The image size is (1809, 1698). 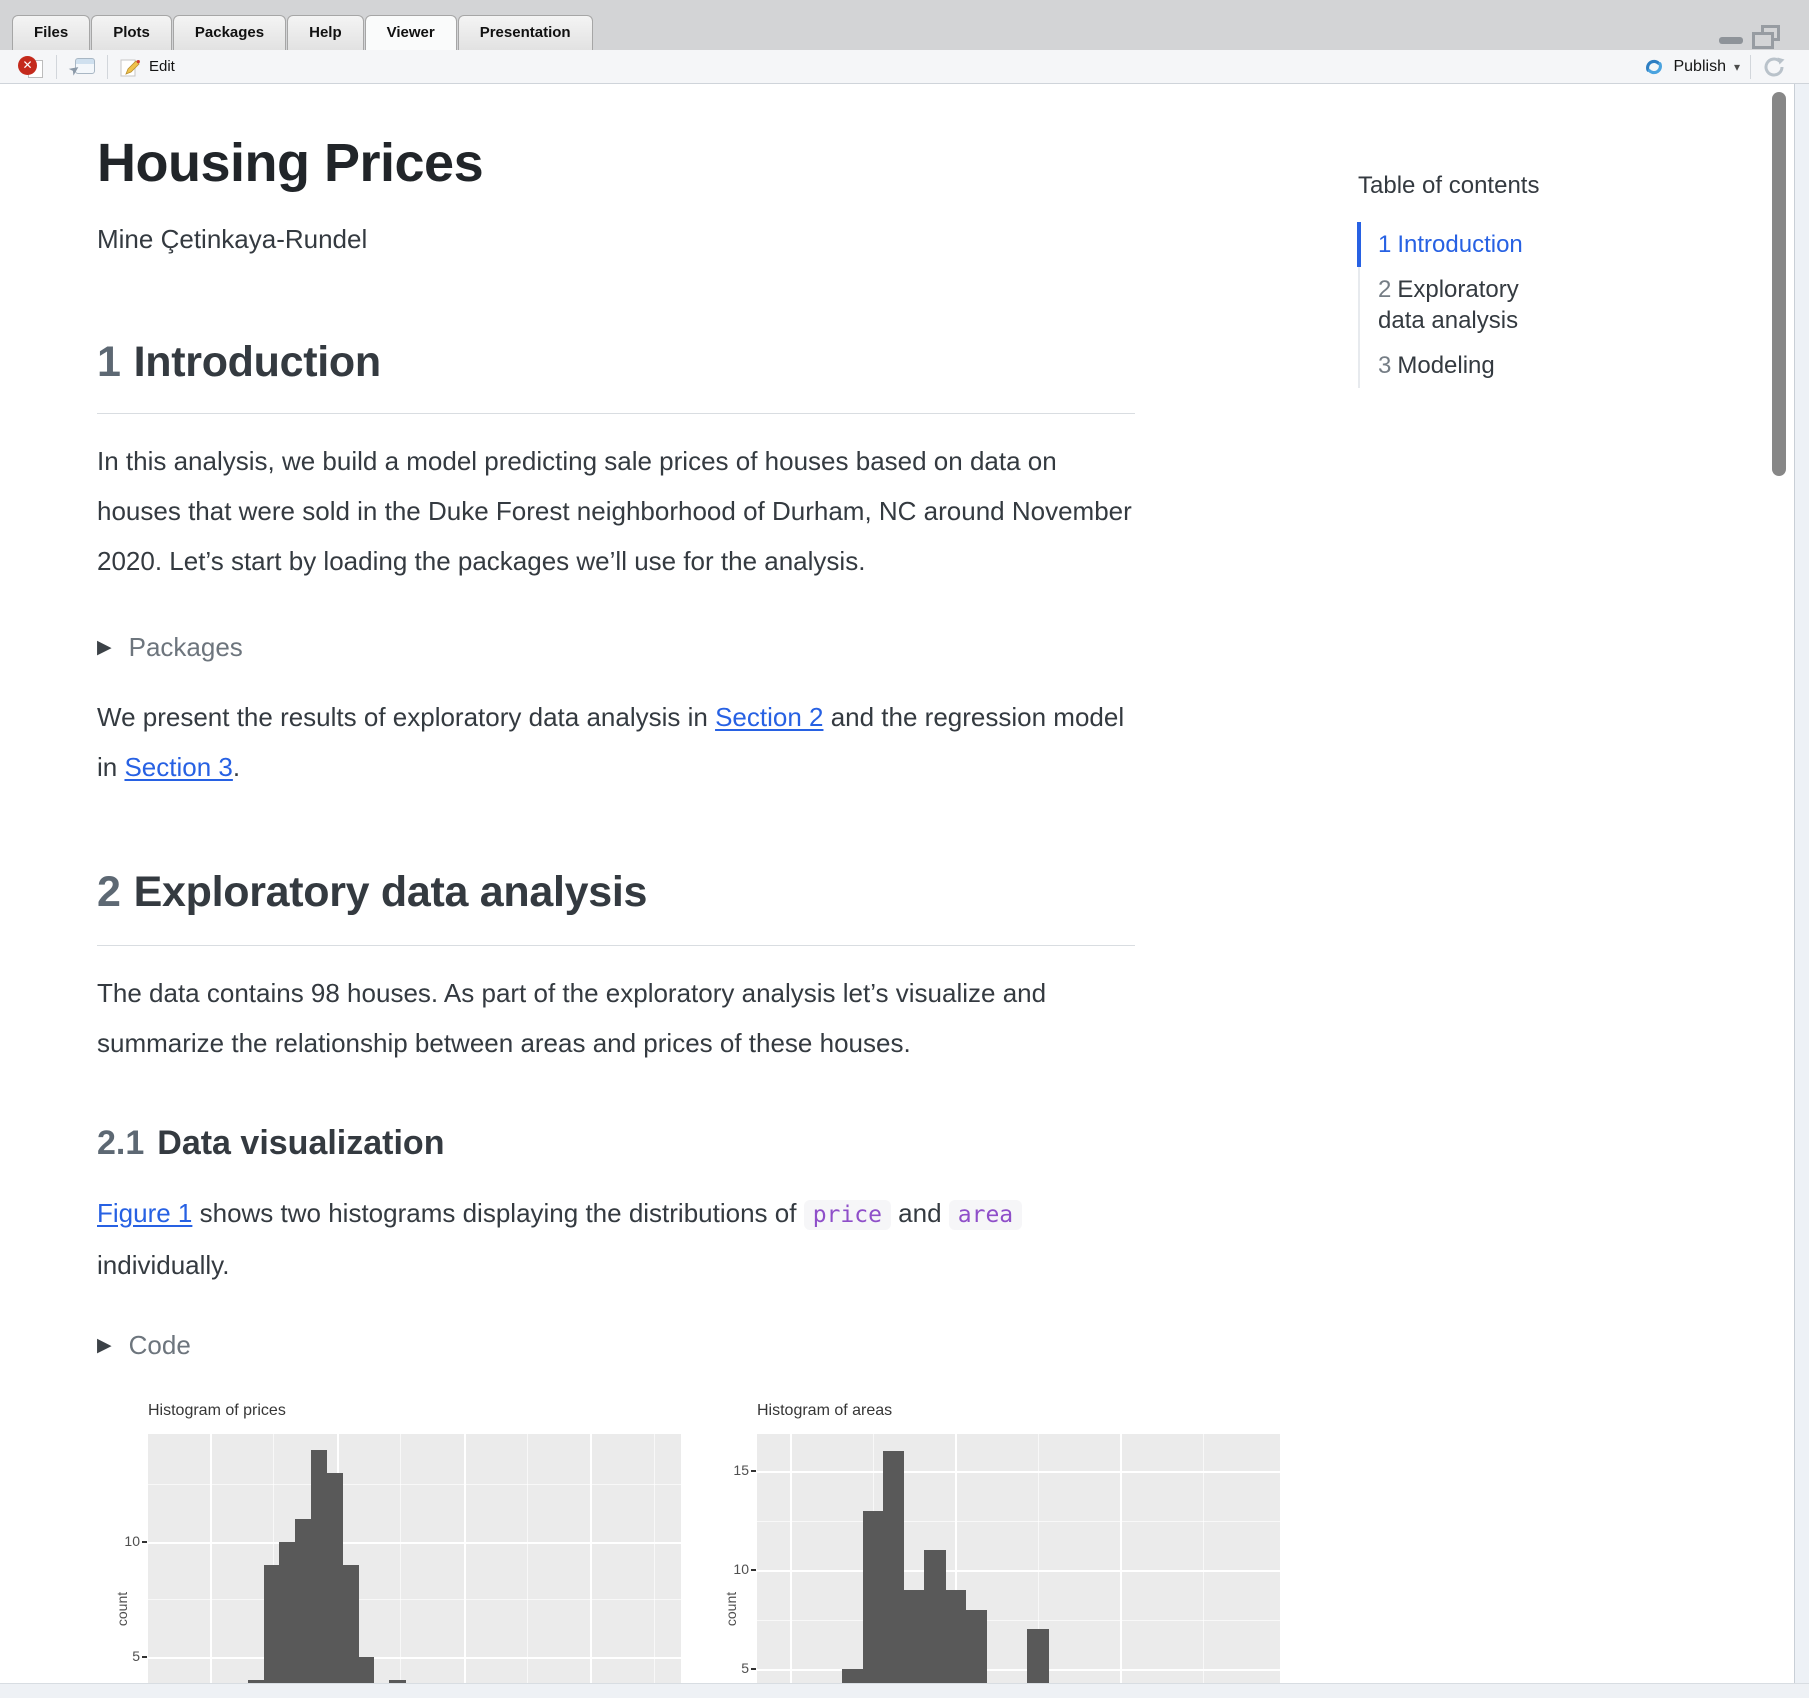 I want to click on toc-item-number: 2, so click(x=1385, y=289).